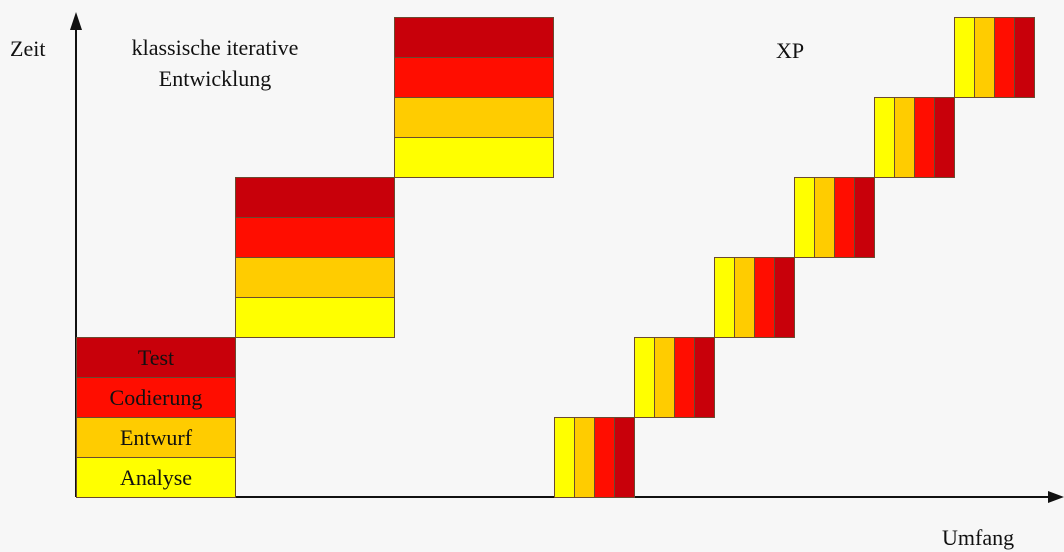 This screenshot has height=552, width=1064. Describe the element at coordinates (978, 537) in the screenshot. I see `x-axis-label: Umfang` at that location.